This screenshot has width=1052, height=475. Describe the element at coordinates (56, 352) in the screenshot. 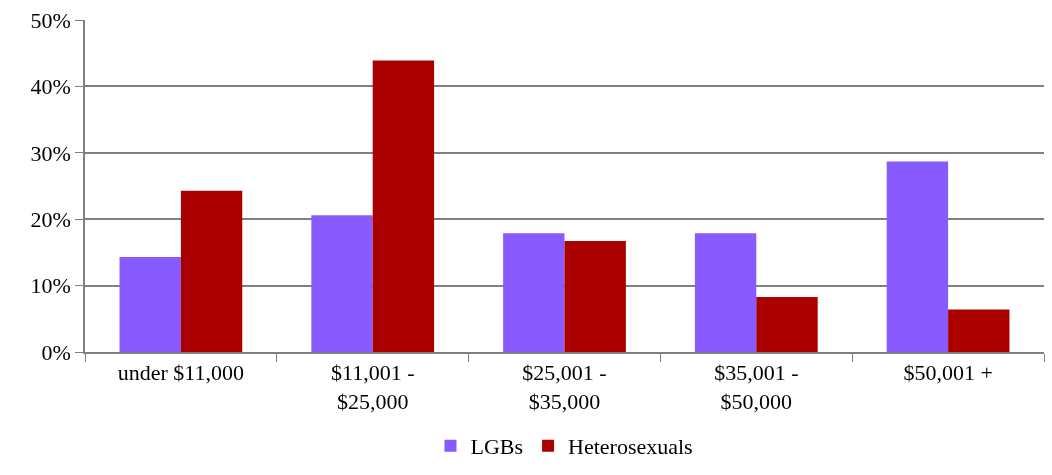

I see `y-tick-label: 0%` at that location.